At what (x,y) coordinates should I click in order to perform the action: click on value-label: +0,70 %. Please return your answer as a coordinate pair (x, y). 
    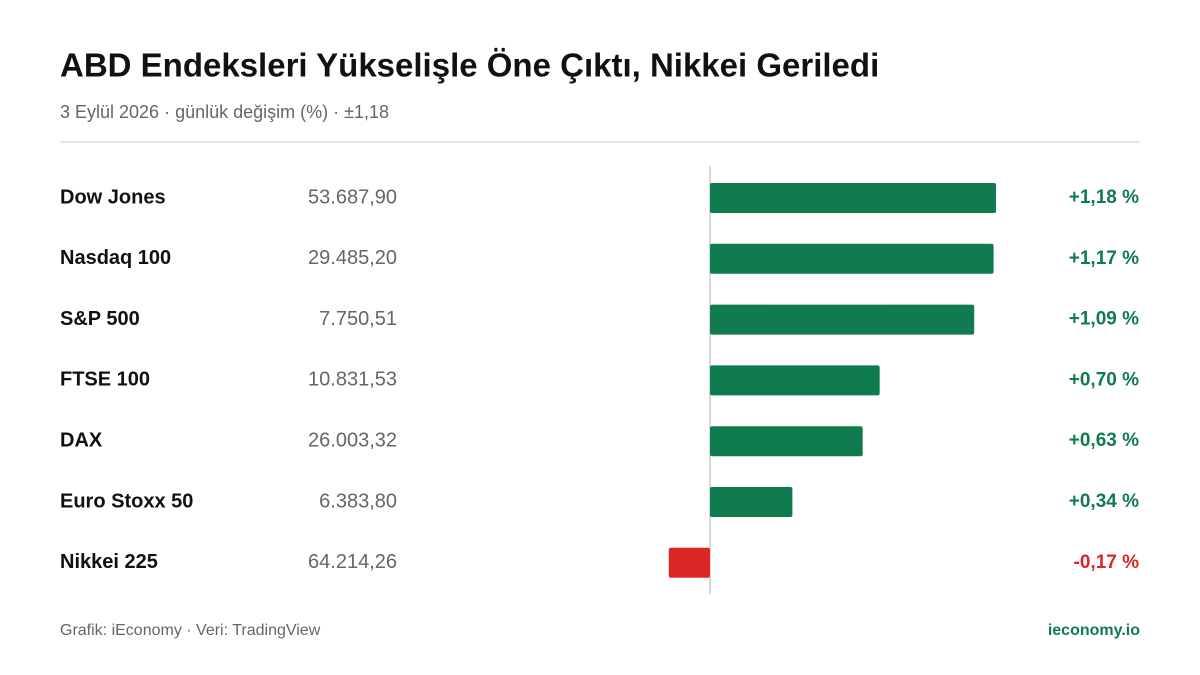
    Looking at the image, I should click on (1104, 379).